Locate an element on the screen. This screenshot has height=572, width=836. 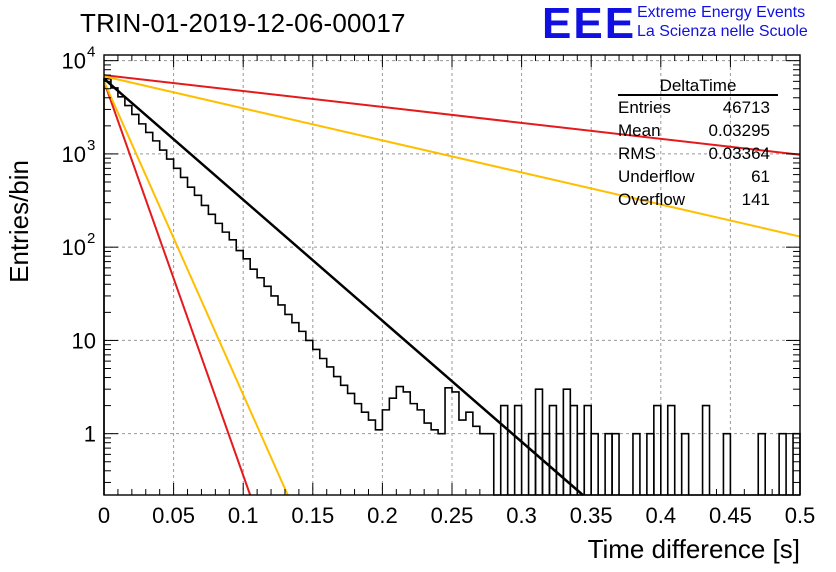
stats-label: Mean is located at coordinates (639, 130).